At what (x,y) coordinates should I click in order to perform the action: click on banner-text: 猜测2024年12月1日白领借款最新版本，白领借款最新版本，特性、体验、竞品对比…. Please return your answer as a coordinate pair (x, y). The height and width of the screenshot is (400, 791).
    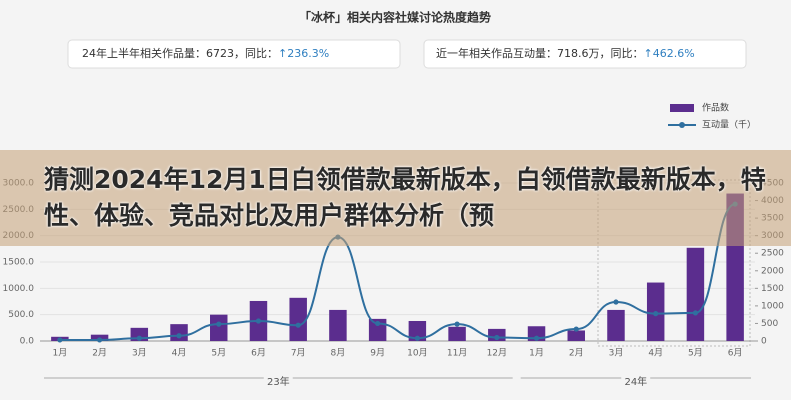
    Looking at the image, I should click on (405, 197).